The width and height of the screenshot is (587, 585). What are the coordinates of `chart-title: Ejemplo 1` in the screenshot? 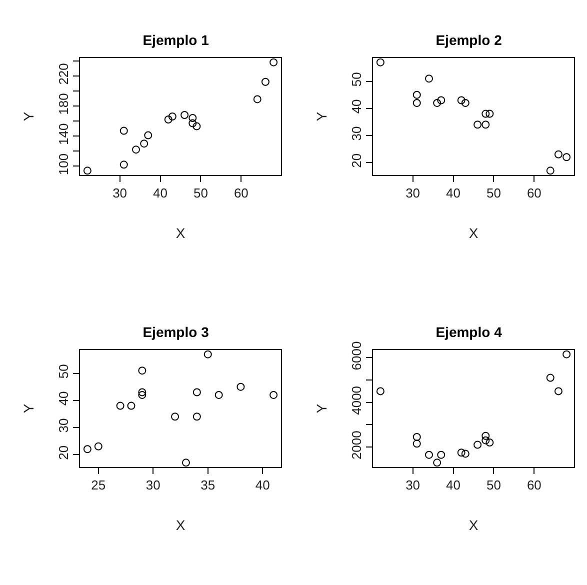 It's located at (176, 40).